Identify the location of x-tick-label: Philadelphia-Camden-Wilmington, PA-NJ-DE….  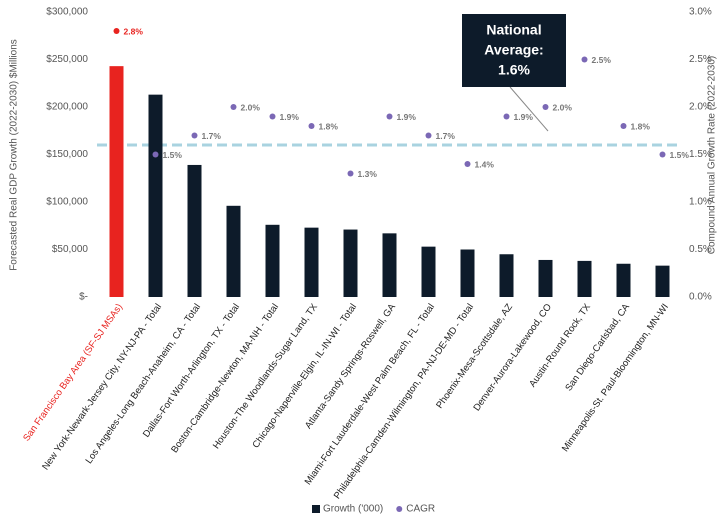
(404, 401).